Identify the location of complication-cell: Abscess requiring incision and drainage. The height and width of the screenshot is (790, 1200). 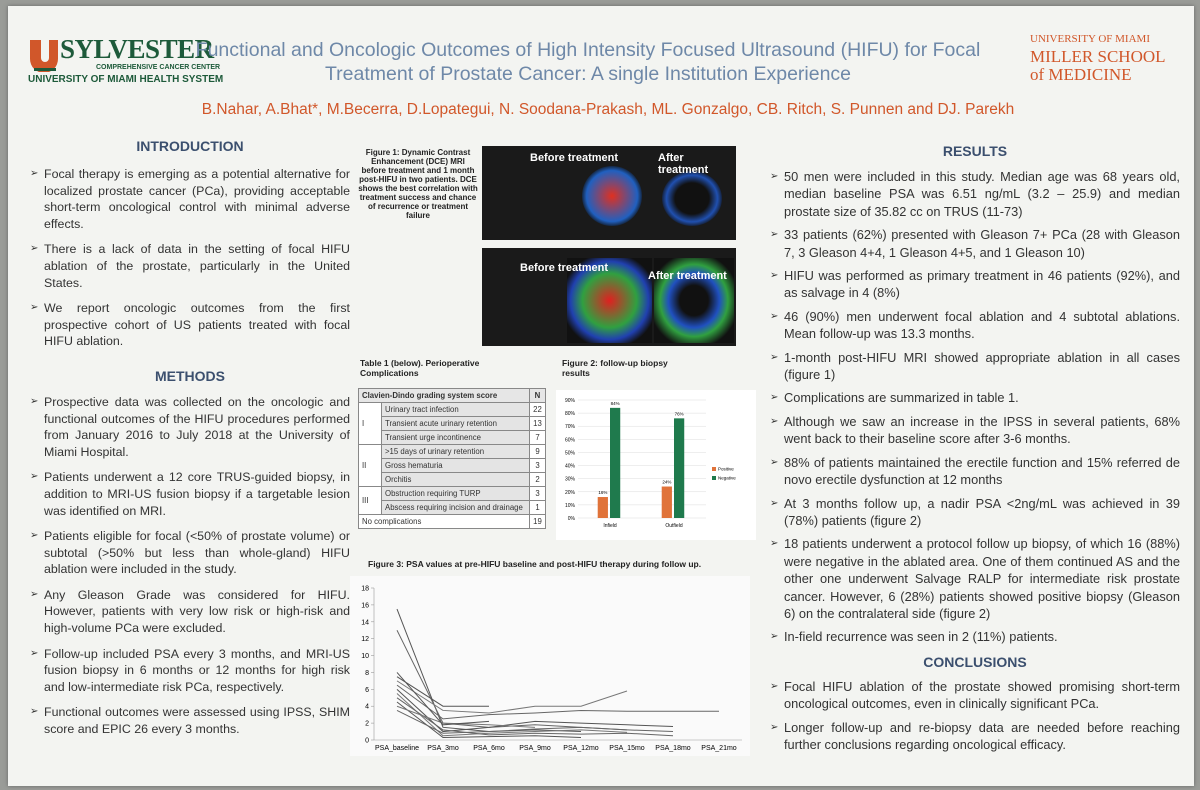
(455, 507).